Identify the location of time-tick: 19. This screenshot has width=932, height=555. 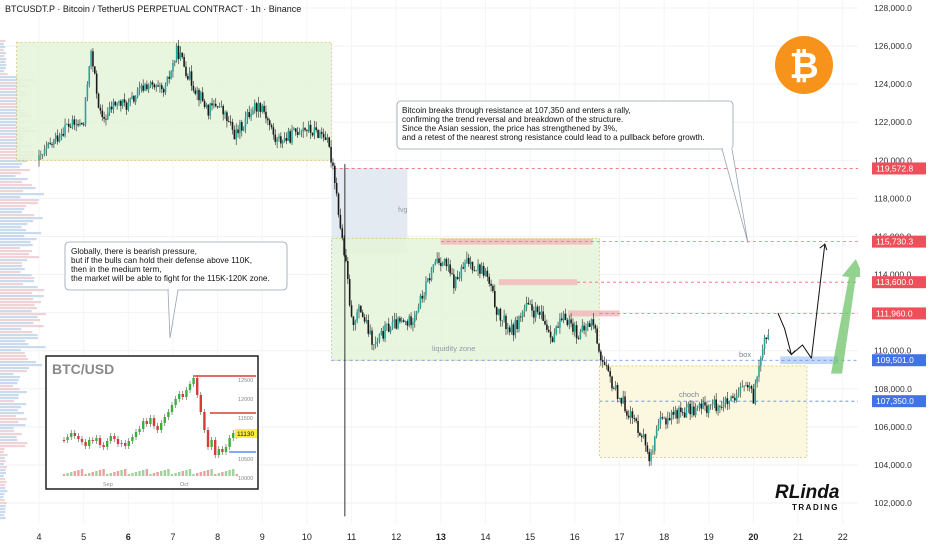
(709, 537).